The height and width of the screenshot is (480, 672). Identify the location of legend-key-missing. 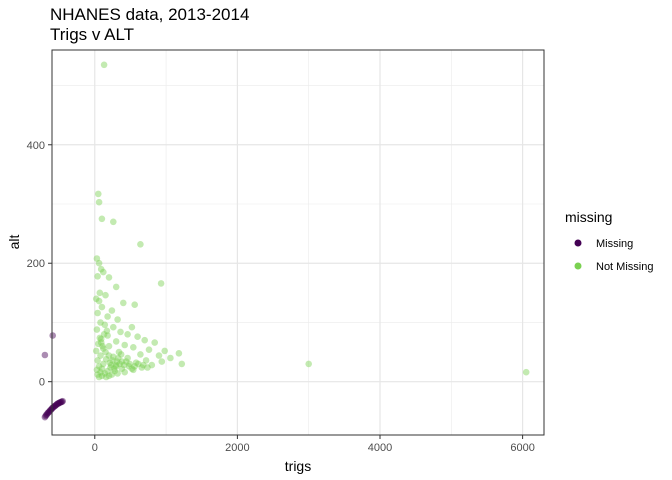
(578, 243).